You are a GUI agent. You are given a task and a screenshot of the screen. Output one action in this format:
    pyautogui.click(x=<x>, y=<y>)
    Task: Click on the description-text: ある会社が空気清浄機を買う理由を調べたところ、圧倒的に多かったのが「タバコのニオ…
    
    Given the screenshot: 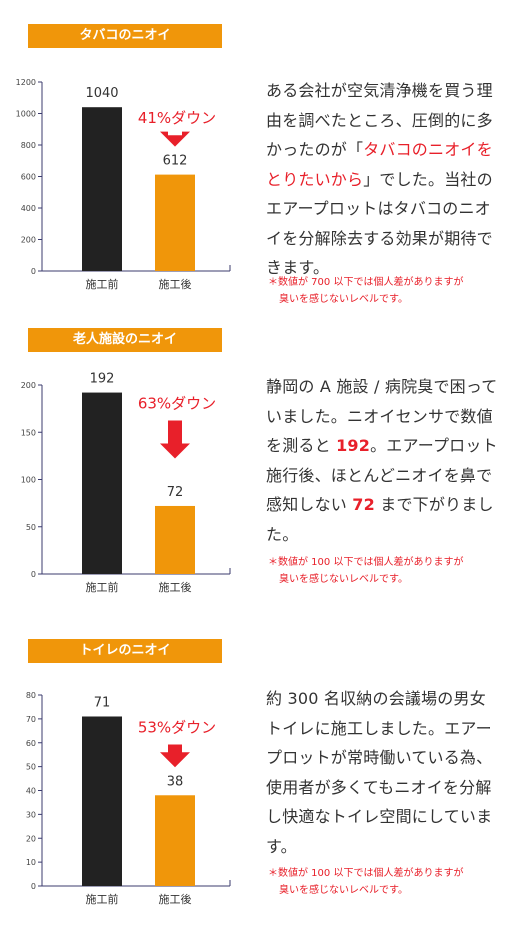 What is the action you would take?
    pyautogui.click(x=384, y=179)
    